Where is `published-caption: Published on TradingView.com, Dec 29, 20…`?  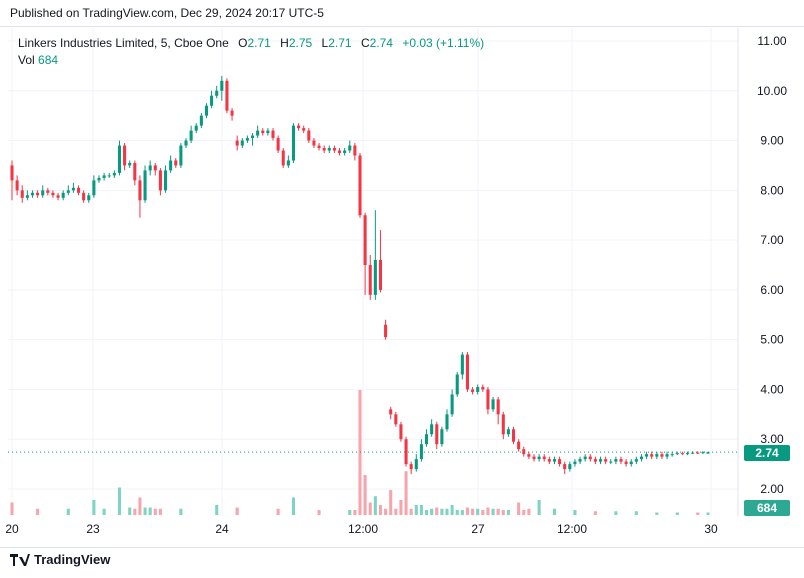
published-caption: Published on TradingView.com, Dec 29, 20… is located at coordinates (167, 13).